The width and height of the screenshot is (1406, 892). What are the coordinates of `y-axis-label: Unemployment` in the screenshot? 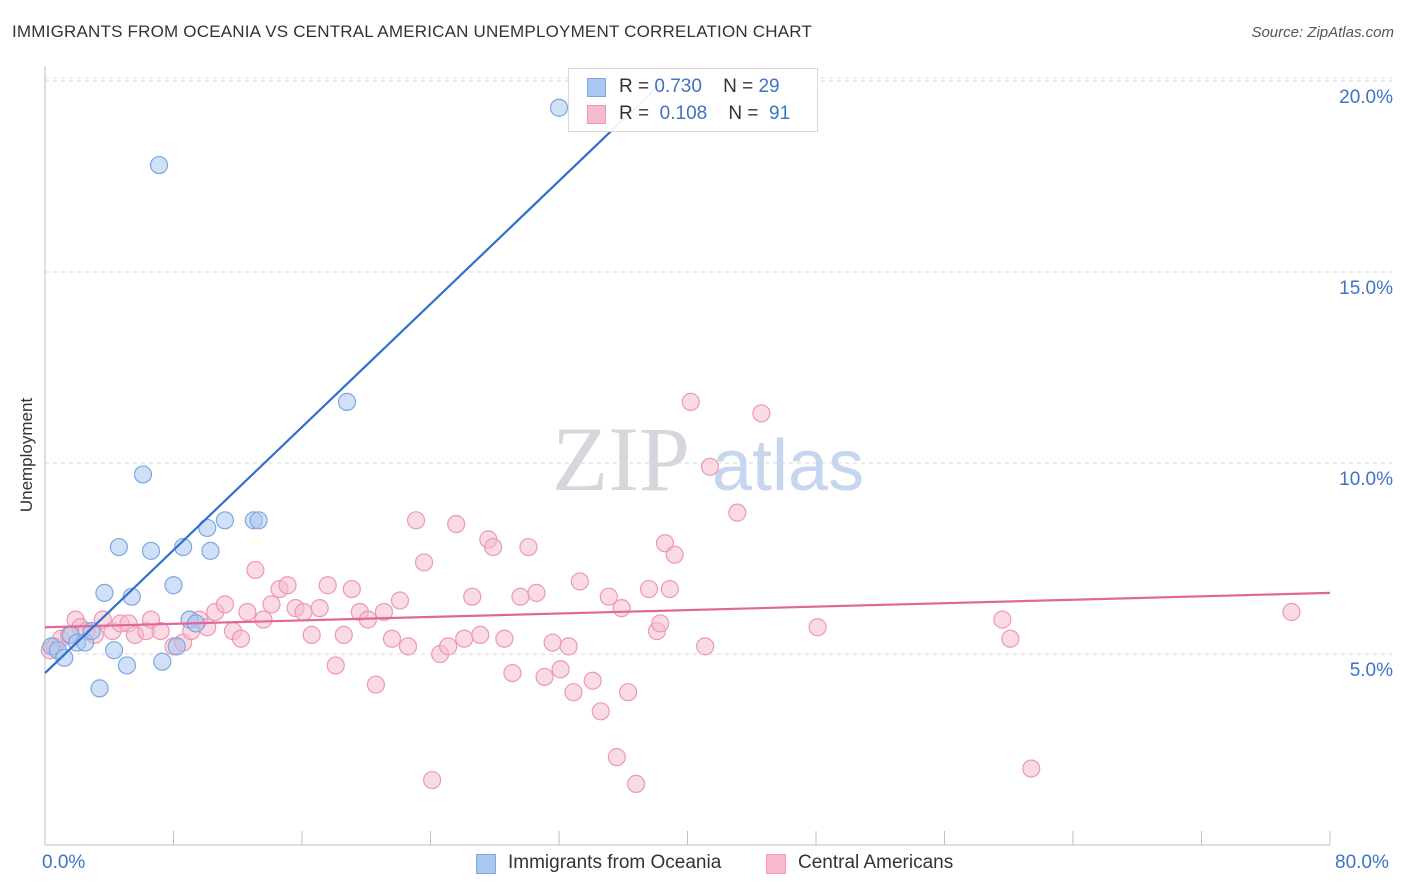 It's located at (26, 455).